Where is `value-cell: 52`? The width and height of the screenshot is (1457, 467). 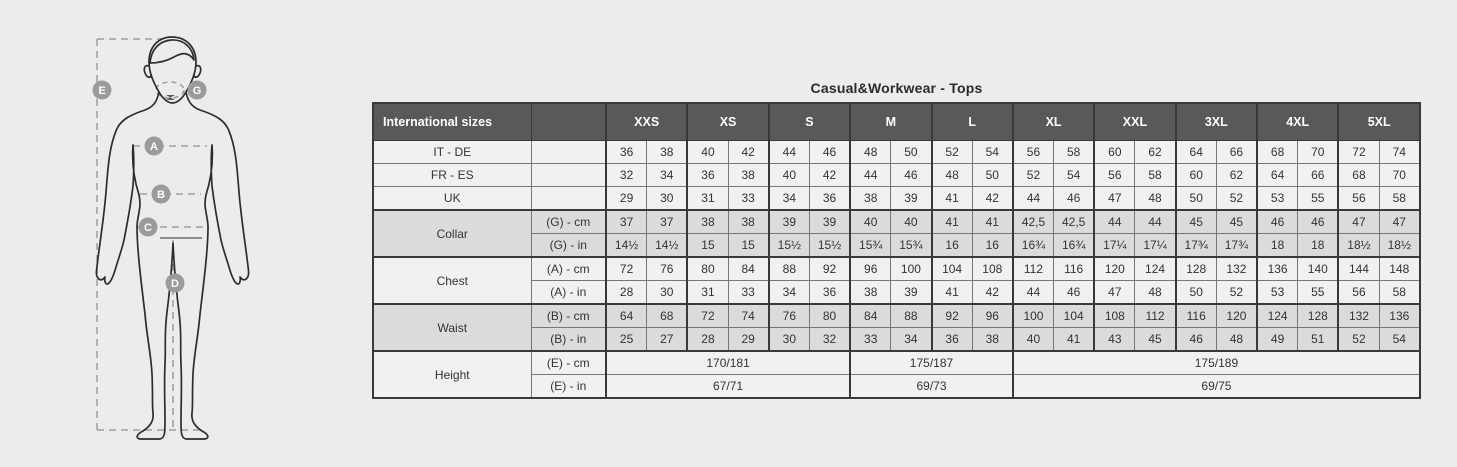 value-cell: 52 is located at coordinates (1358, 339).